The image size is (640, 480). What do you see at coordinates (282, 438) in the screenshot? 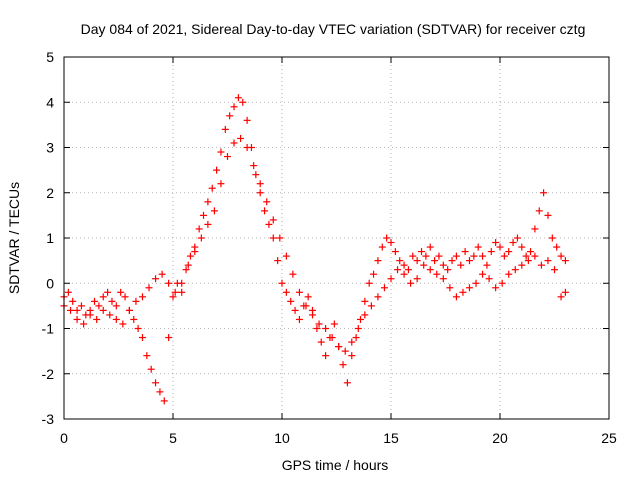
I see `x-tick-label: 10` at bounding box center [282, 438].